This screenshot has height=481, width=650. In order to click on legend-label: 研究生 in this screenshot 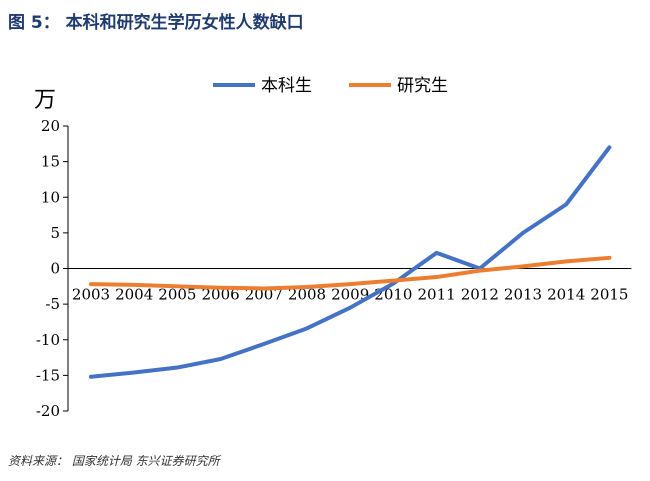, I will do `click(422, 86)`.